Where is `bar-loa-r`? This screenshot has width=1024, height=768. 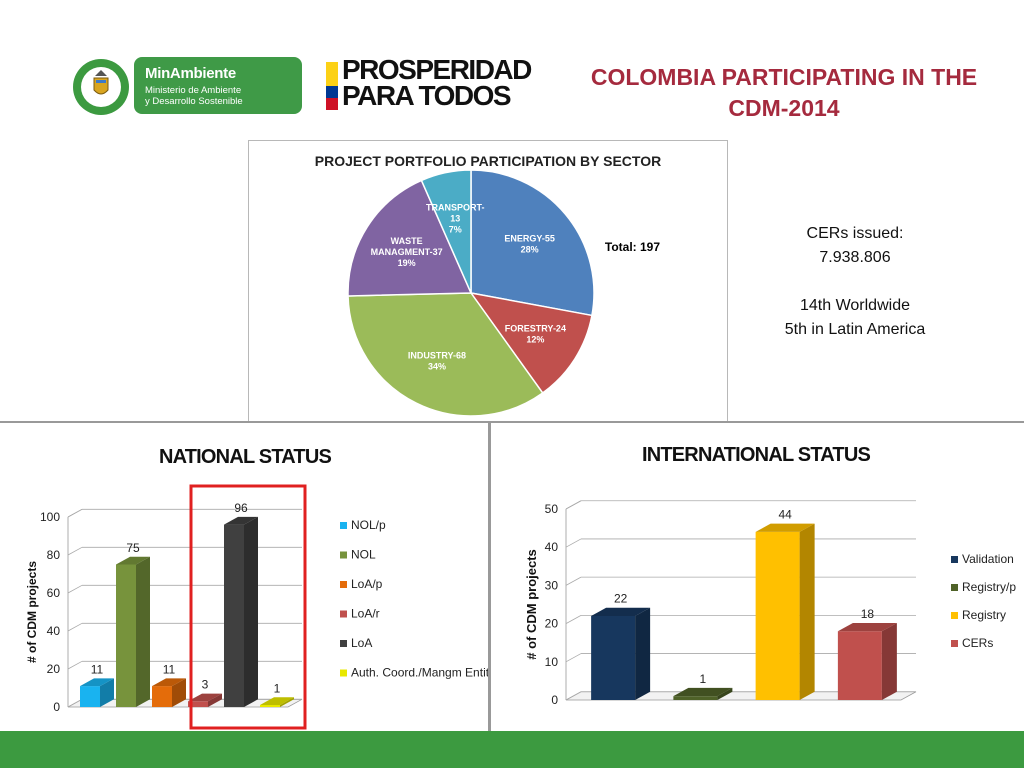
bar-loa-r is located at coordinates (205, 700).